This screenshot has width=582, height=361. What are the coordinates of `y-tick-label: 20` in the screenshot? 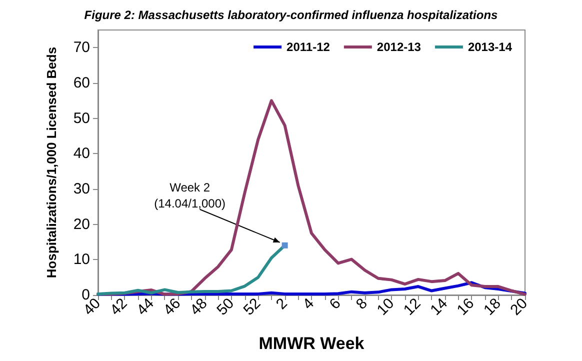 It's located at (81, 224).